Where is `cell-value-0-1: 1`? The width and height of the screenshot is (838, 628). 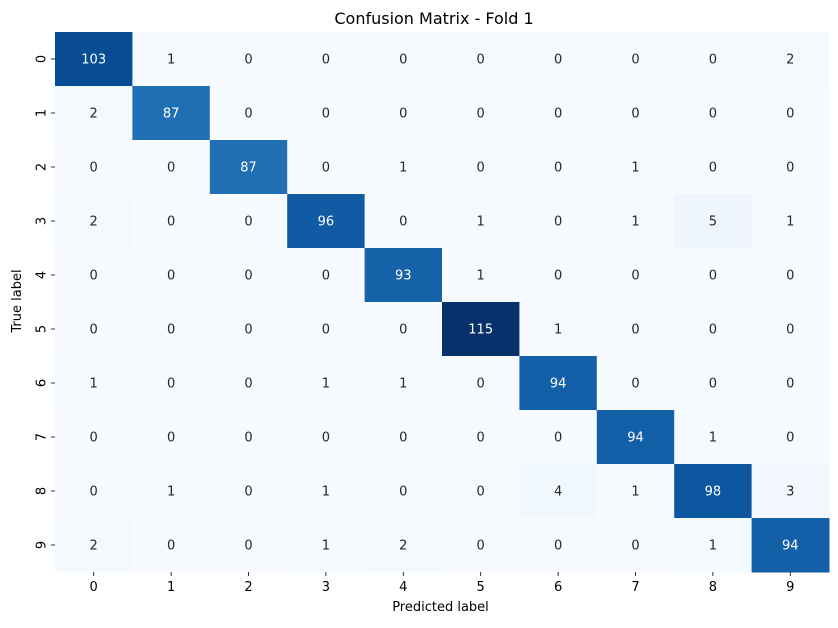
cell-value-0-1: 1 is located at coordinates (171, 60).